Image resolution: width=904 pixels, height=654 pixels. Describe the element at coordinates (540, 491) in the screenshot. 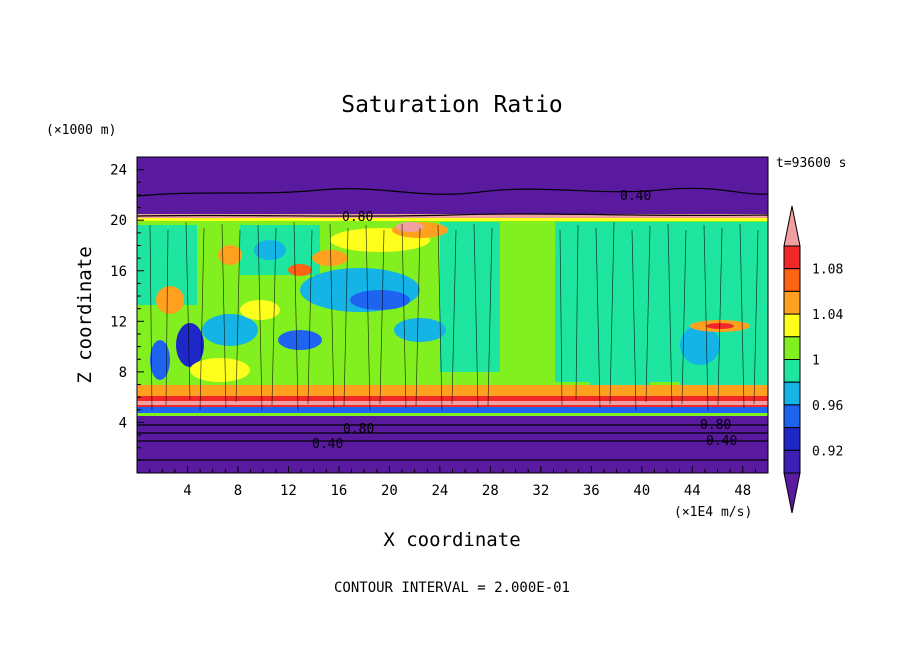

I see `x-tick-label: 32` at that location.